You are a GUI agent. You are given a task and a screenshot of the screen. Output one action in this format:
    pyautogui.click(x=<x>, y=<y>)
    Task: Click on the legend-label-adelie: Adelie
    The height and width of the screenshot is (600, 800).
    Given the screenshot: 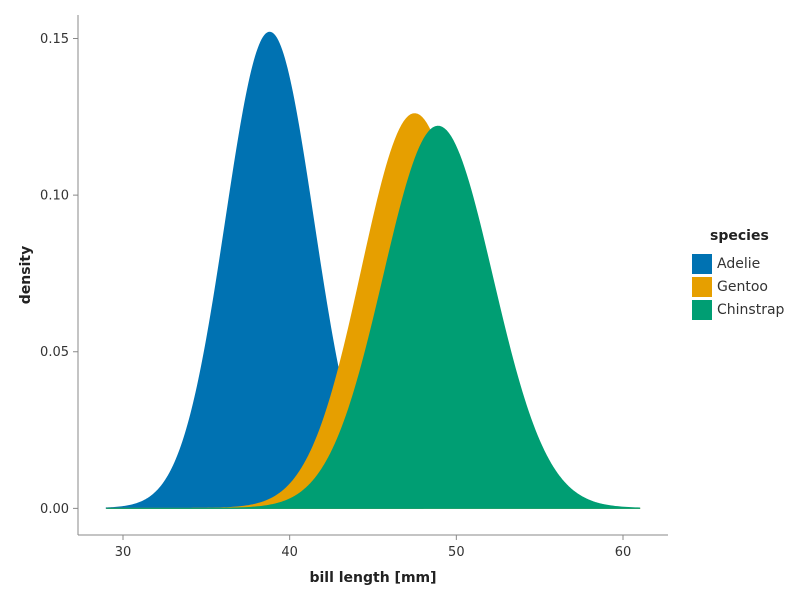 What is the action you would take?
    pyautogui.click(x=739, y=263)
    